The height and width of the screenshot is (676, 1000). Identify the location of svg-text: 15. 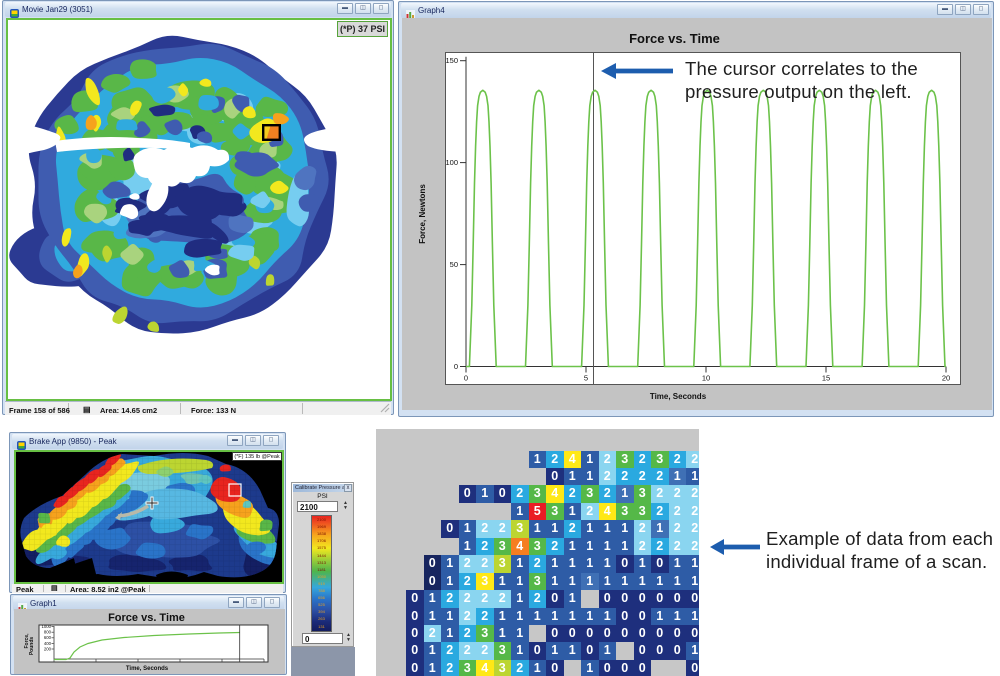
(826, 378).